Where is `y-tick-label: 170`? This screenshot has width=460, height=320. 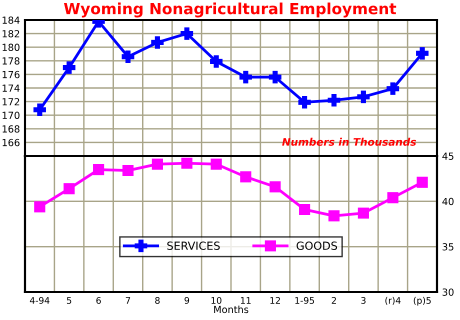 y-tick-label: 170 is located at coordinates (11, 116).